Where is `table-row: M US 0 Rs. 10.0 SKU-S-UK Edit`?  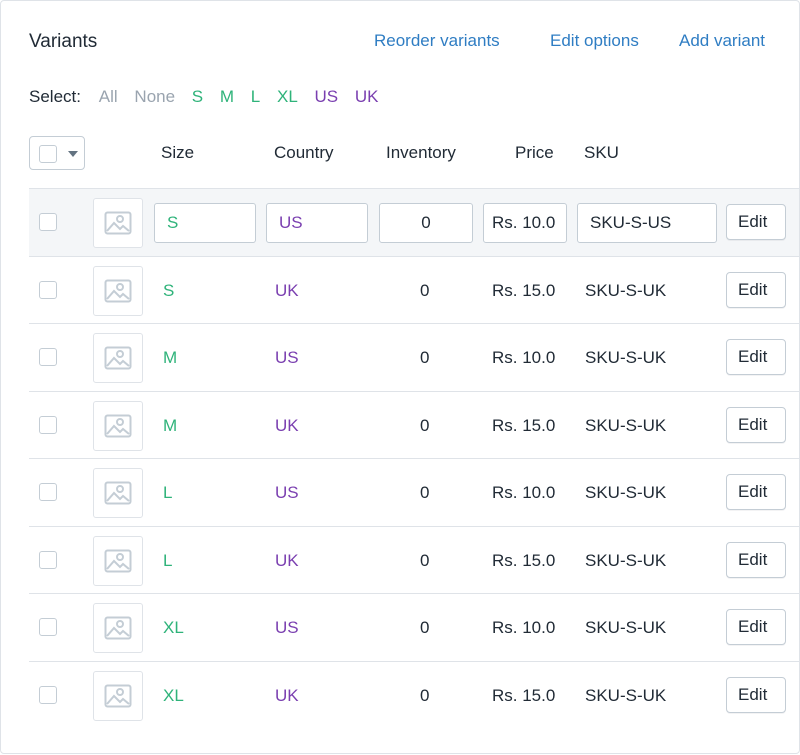
table-row: M US 0 Rs. 10.0 SKU-S-UK Edit is located at coordinates (414, 357).